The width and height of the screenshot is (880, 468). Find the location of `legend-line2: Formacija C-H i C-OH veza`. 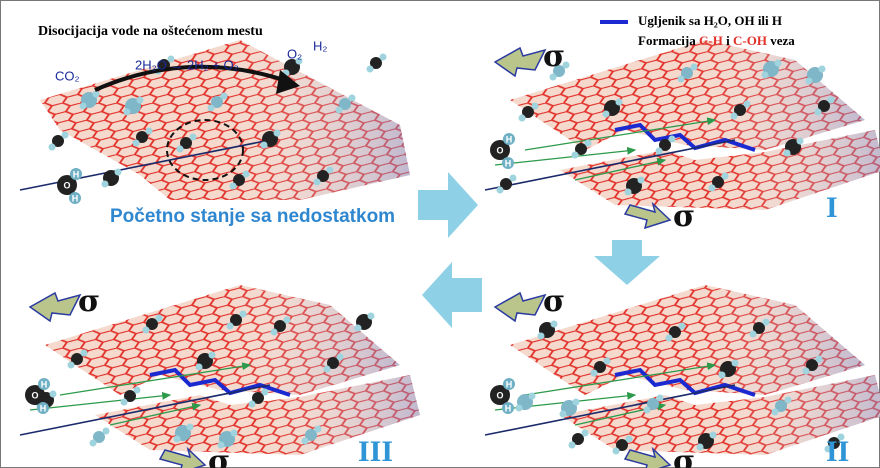

legend-line2: Formacija C-H i C-OH veza is located at coordinates (716, 40).